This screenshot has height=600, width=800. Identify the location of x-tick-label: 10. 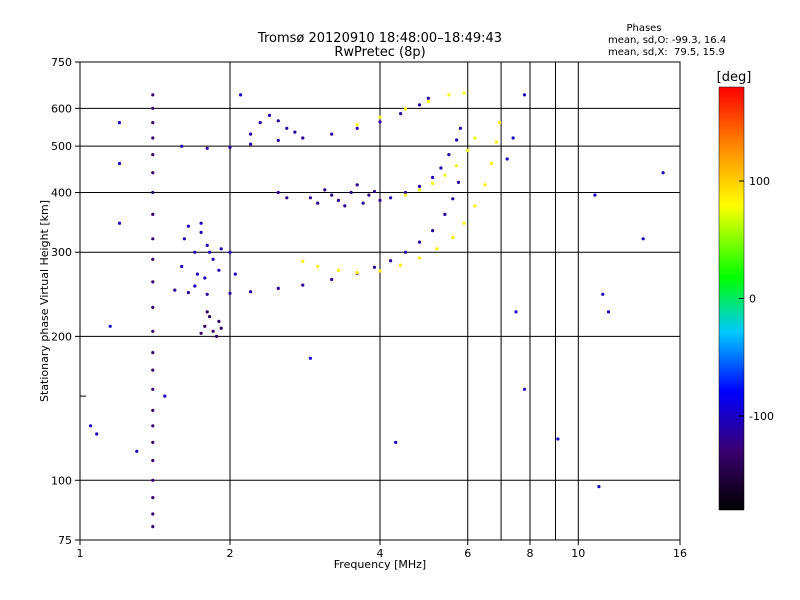
(578, 553).